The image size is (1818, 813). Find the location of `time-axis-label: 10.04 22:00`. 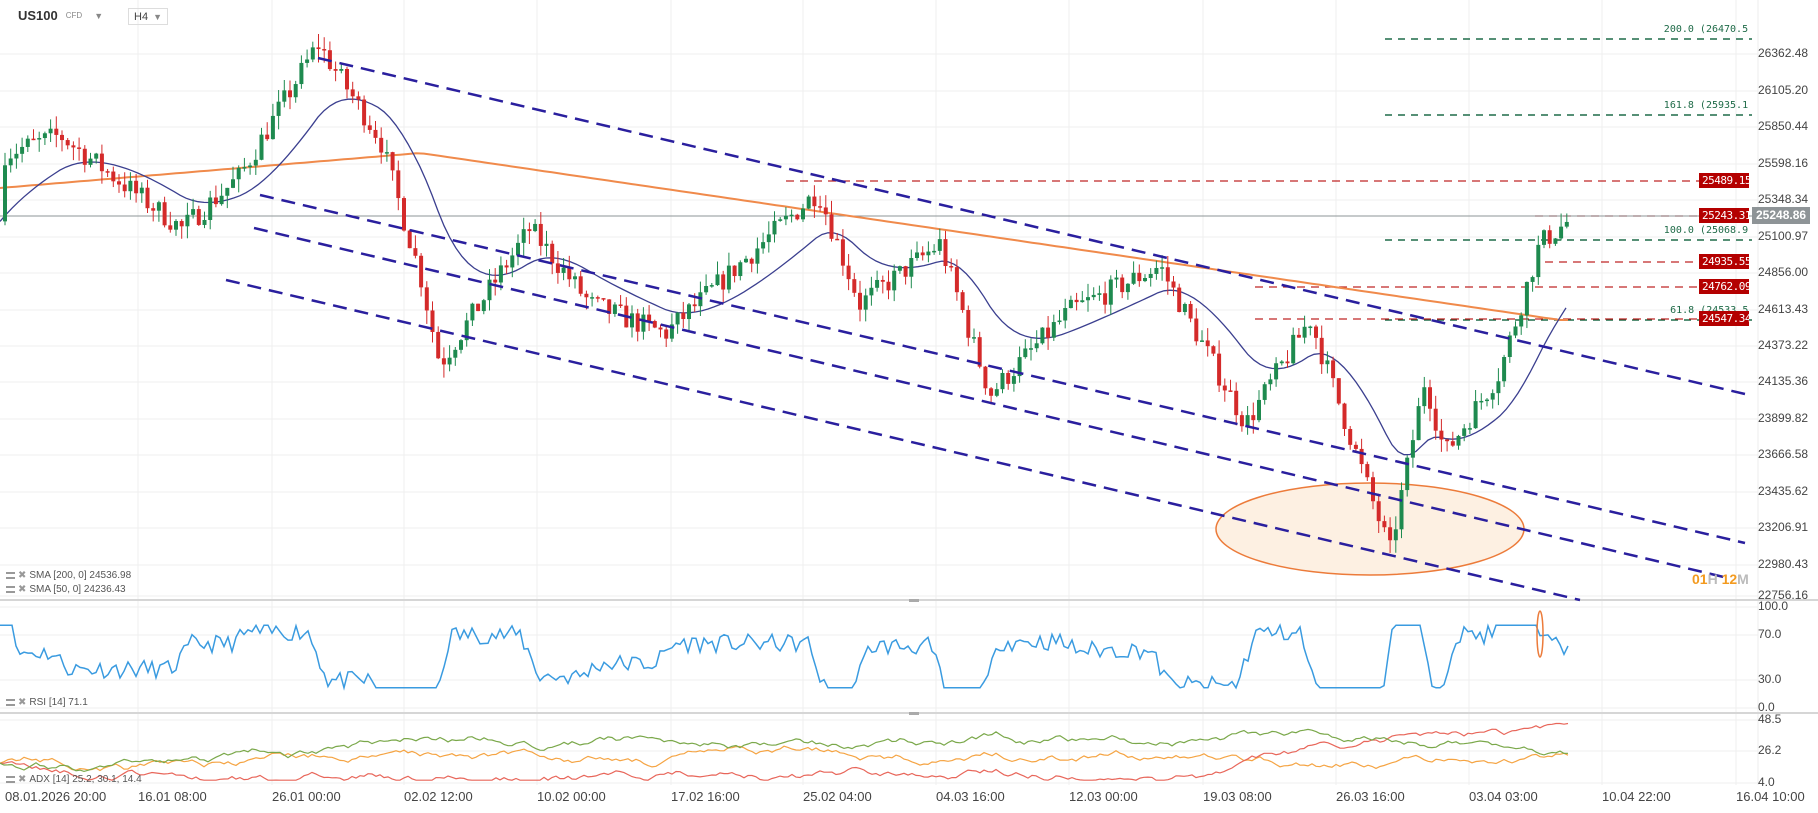

time-axis-label: 10.04 22:00 is located at coordinates (1636, 796).